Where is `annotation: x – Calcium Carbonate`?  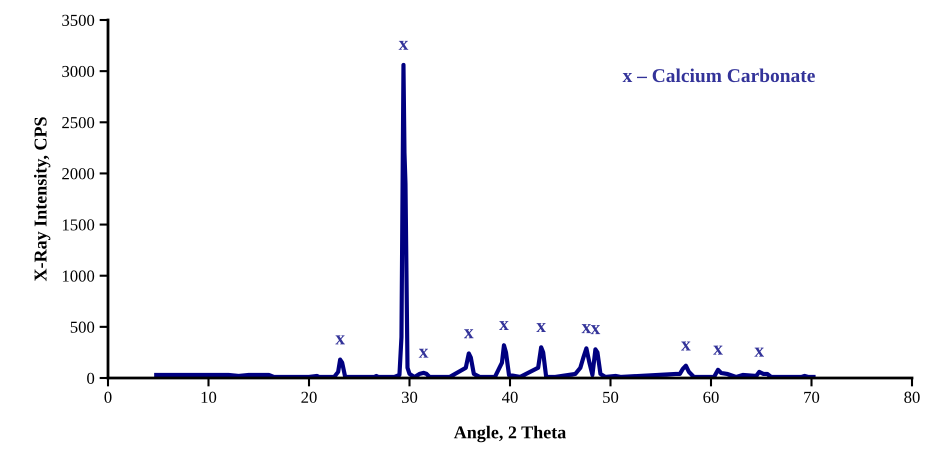 annotation: x – Calcium Carbonate is located at coordinates (718, 75).